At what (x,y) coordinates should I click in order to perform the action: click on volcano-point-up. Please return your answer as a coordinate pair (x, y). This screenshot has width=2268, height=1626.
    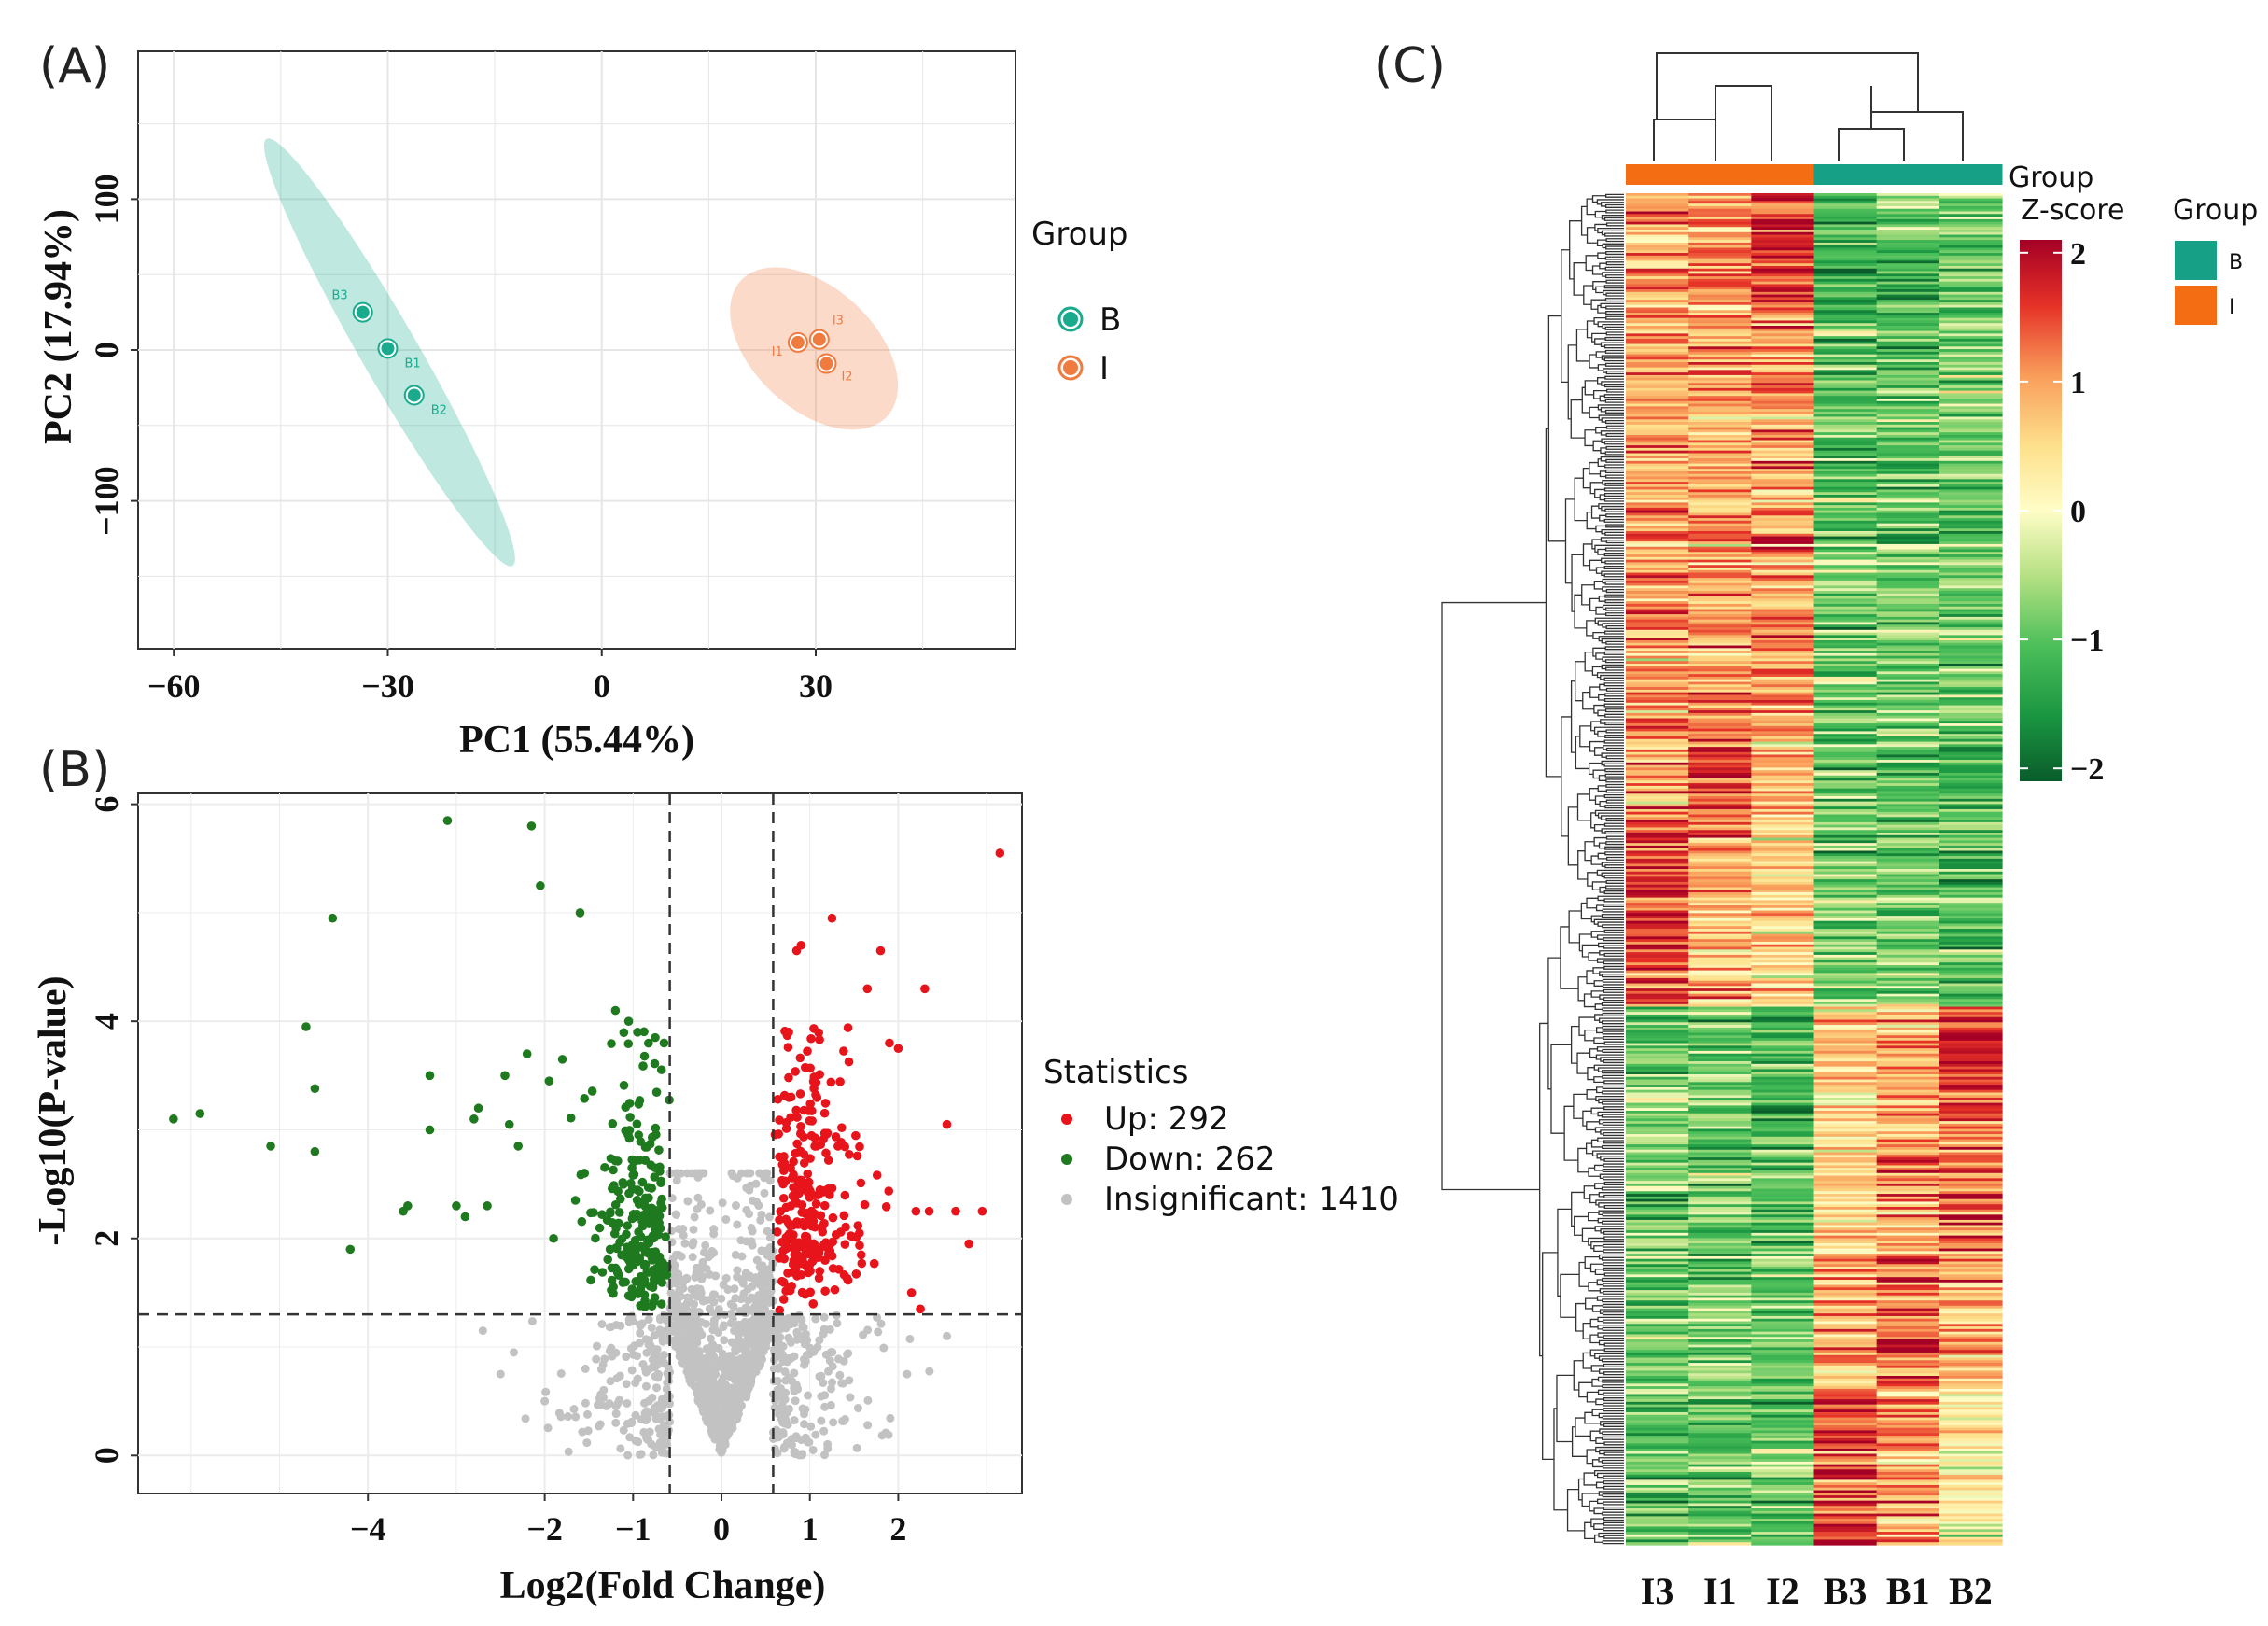
    Looking at the image, I should click on (836, 1137).